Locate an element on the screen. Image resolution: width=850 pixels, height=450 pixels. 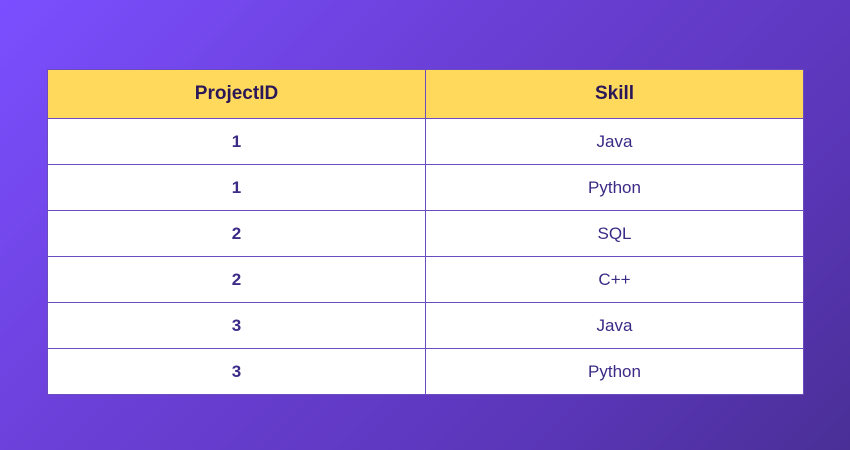
table-row: 2 SQL is located at coordinates (425, 233).